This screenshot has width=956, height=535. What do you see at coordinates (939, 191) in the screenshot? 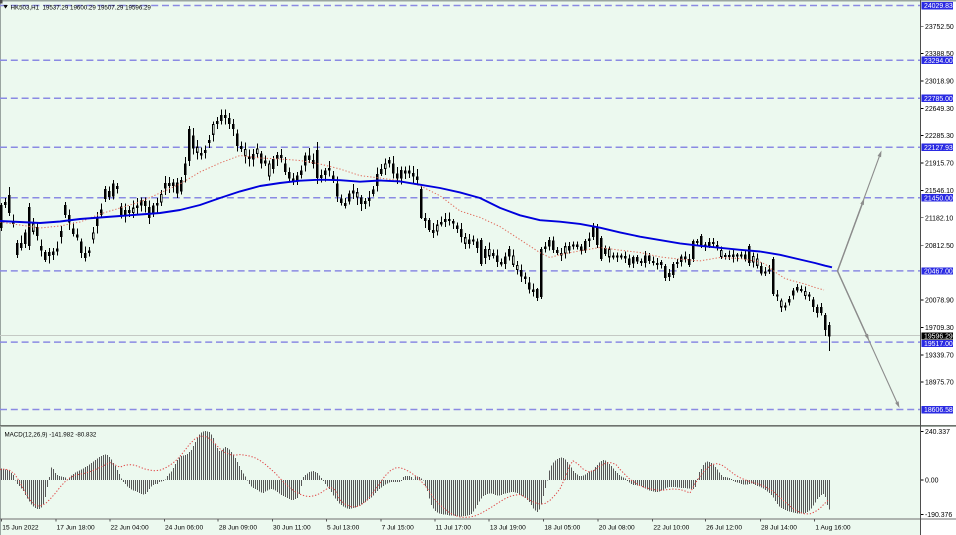
I see `svg-text: 21546.10` at bounding box center [939, 191].